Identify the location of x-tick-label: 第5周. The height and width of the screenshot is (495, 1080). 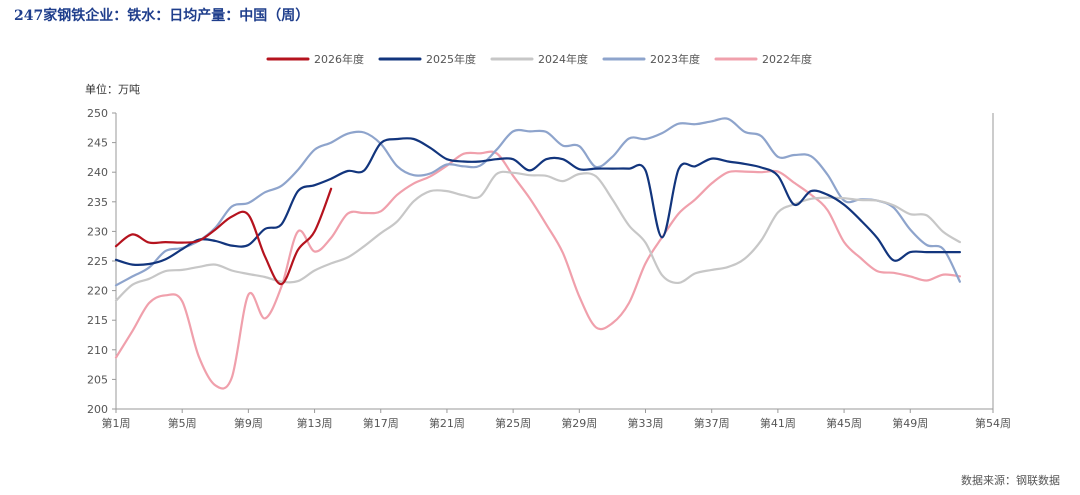
(182, 423).